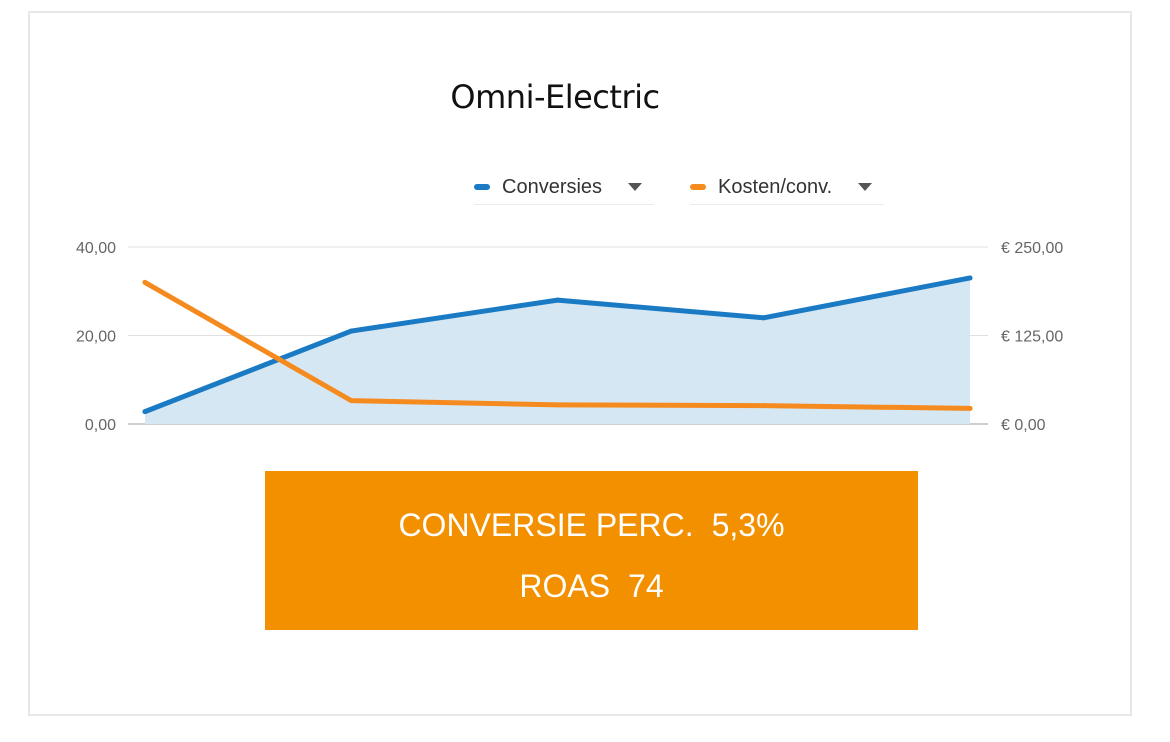 The image size is (1170, 742). I want to click on legend-swatch-kosten, so click(698, 187).